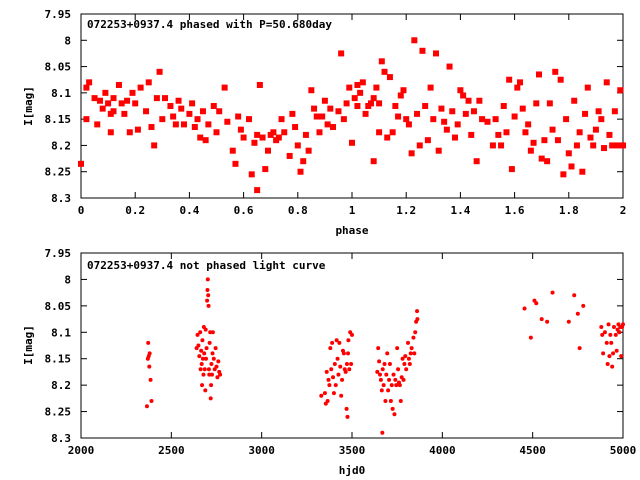  I want to click on y-tick-label: 8, so click(67, 279).